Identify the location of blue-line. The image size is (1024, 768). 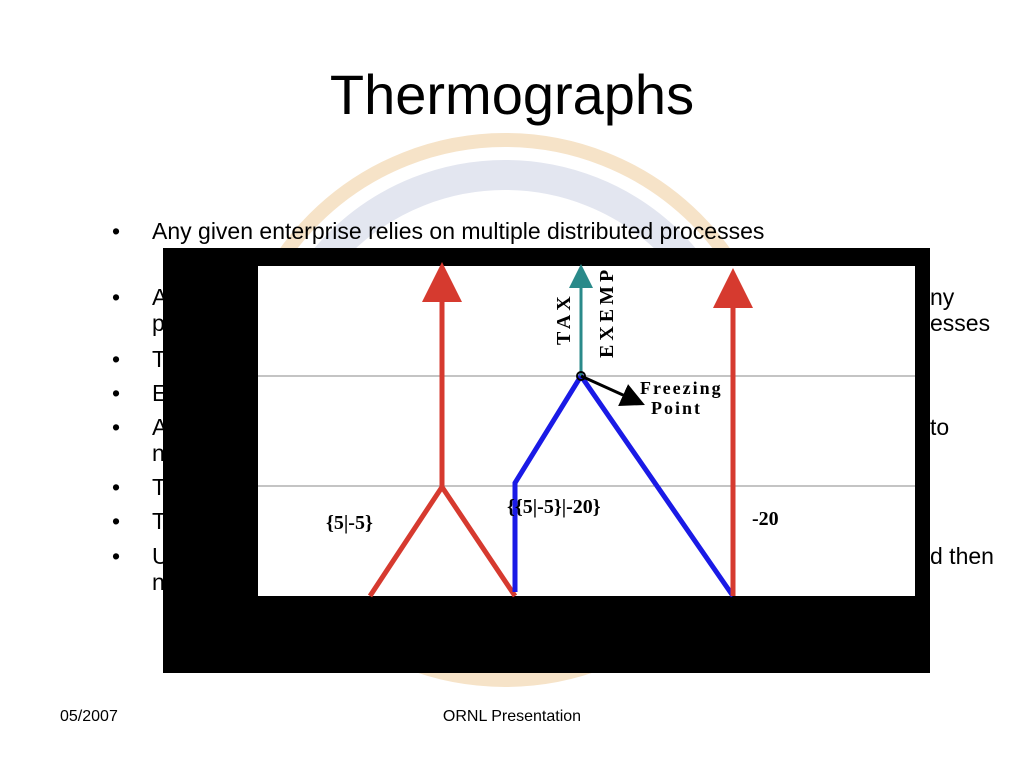
(624, 484).